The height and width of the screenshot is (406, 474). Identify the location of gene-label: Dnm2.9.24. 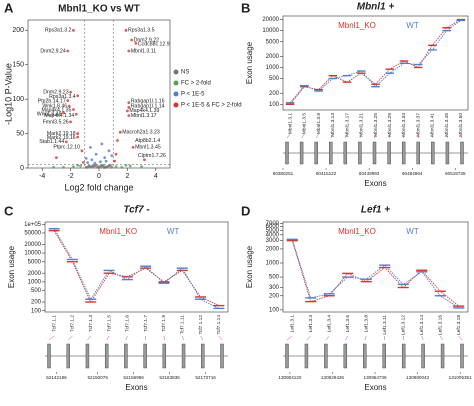
(52, 51).